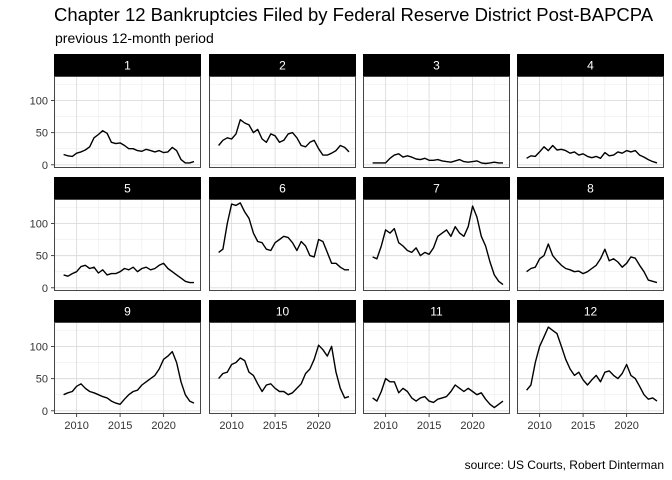  I want to click on facet-strip-label-11: 11, so click(436, 312).